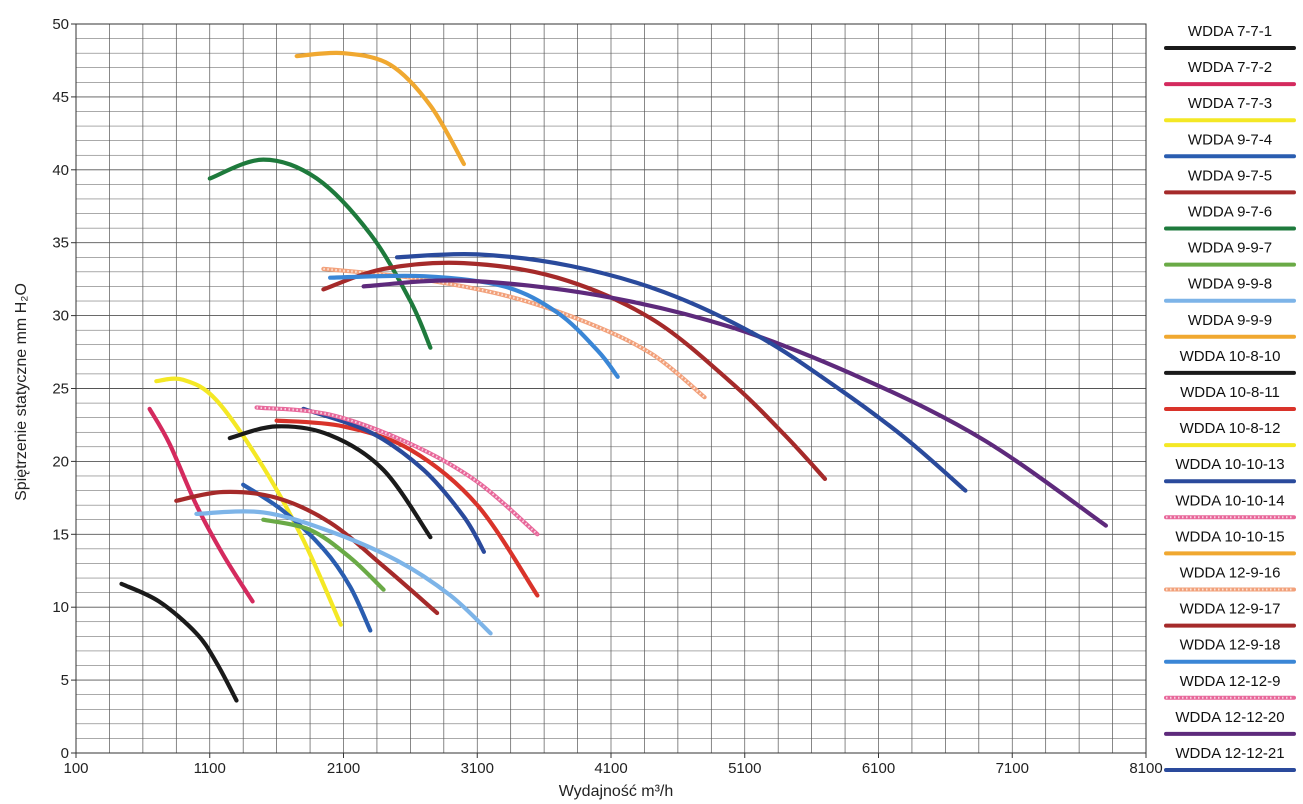 This screenshot has width=1303, height=804. What do you see at coordinates (60, 534) in the screenshot?
I see `y-tick-label: 15` at bounding box center [60, 534].